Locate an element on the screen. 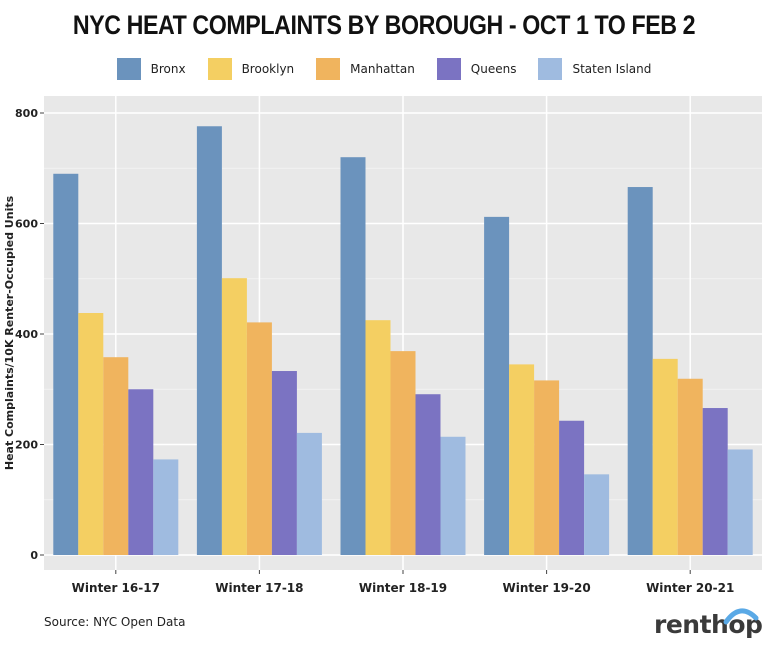 The width and height of the screenshot is (768, 653). x-tick-label: Winter 16-17 is located at coordinates (116, 588).